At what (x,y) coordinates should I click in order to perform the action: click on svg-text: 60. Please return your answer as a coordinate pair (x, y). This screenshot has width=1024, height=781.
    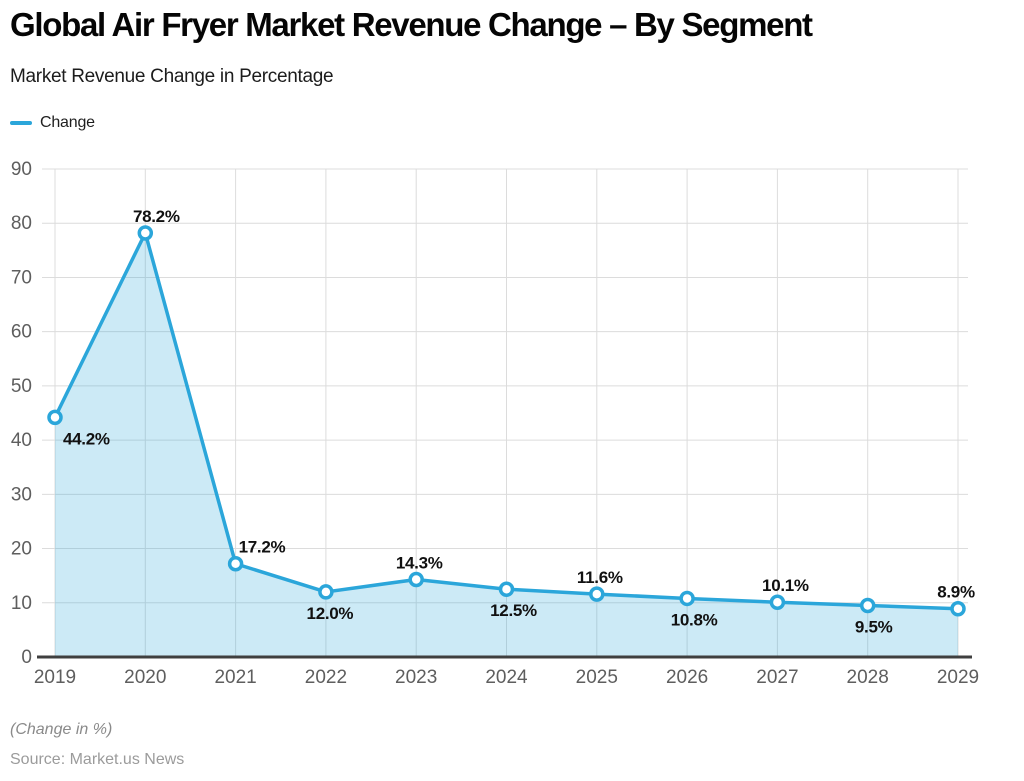
    Looking at the image, I should click on (21, 332).